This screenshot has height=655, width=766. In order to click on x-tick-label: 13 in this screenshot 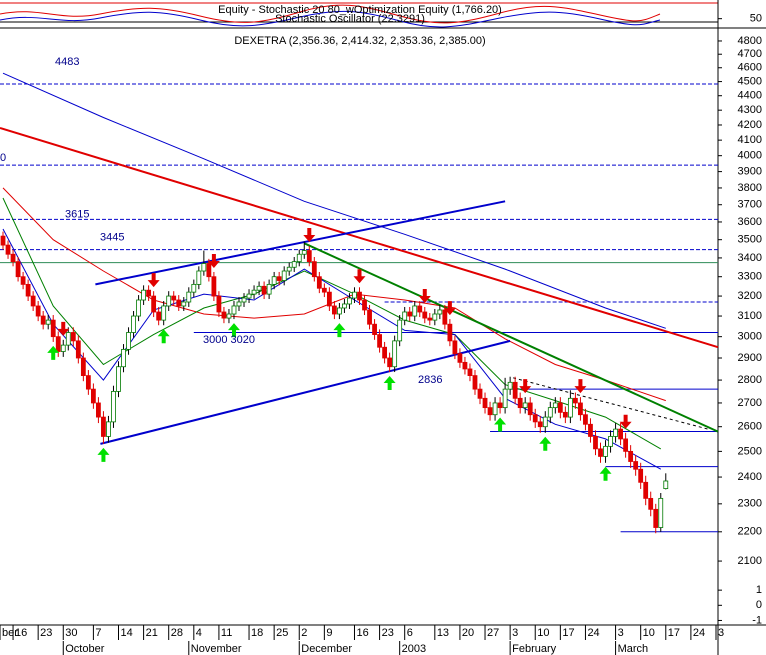, I will do `click(443, 633)`.